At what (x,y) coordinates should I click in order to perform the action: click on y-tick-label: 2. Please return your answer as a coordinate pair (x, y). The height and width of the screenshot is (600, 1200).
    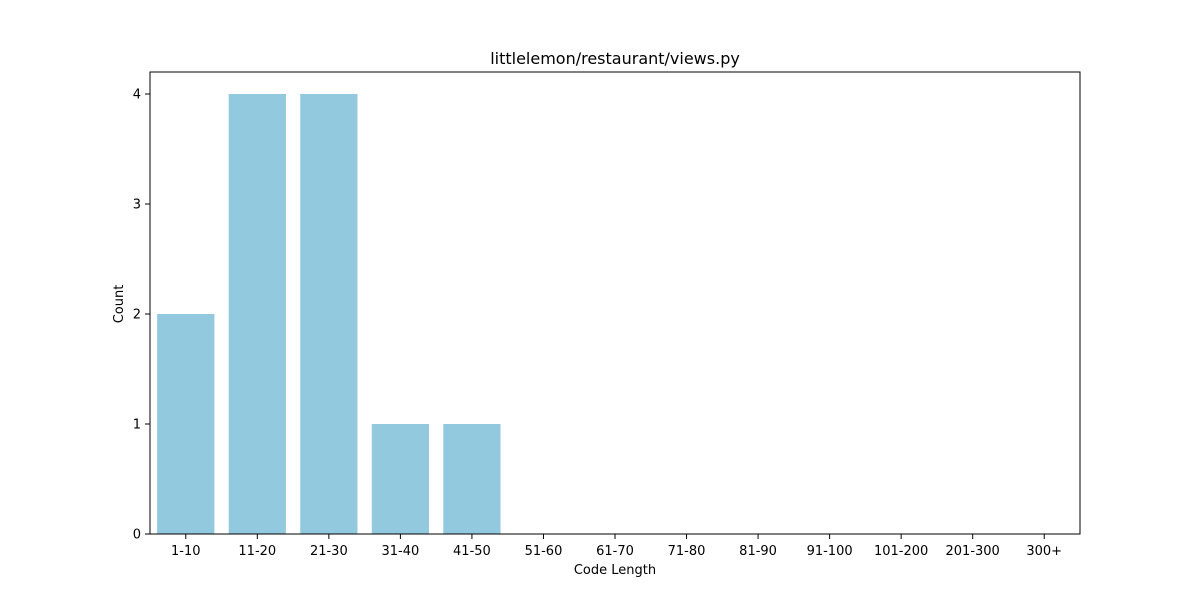
    Looking at the image, I should click on (137, 315).